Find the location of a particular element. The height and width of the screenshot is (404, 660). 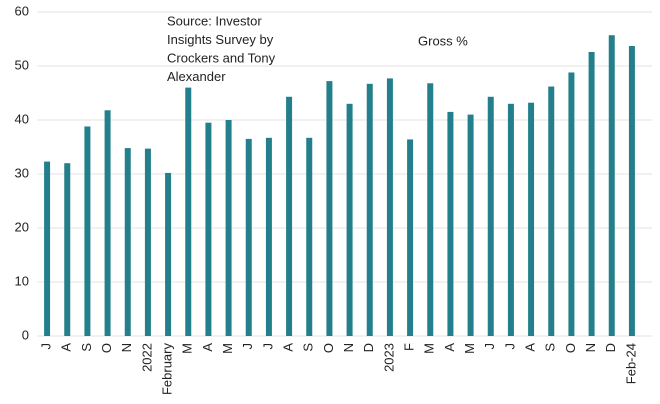

y-tick-label: 50 is located at coordinates (22, 64).